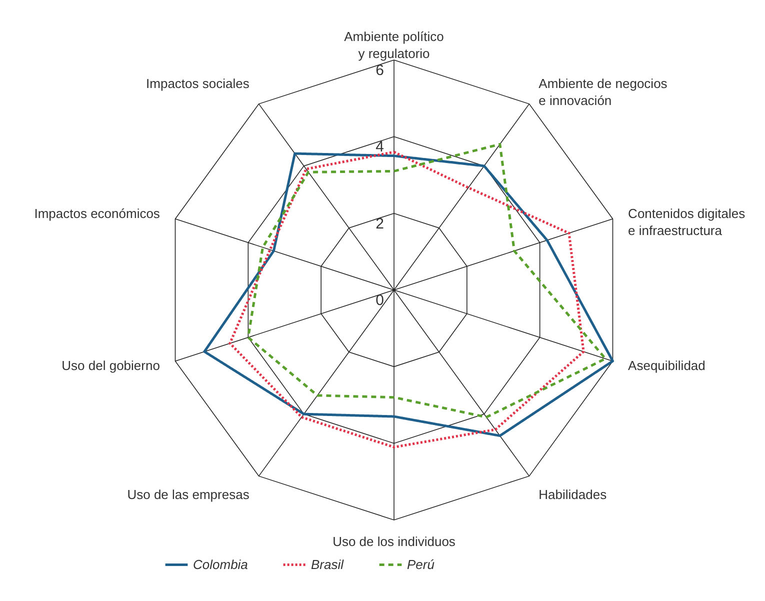 This screenshot has height=601, width=765. Describe the element at coordinates (380, 300) in the screenshot. I see `y-tick-label: 0` at that location.